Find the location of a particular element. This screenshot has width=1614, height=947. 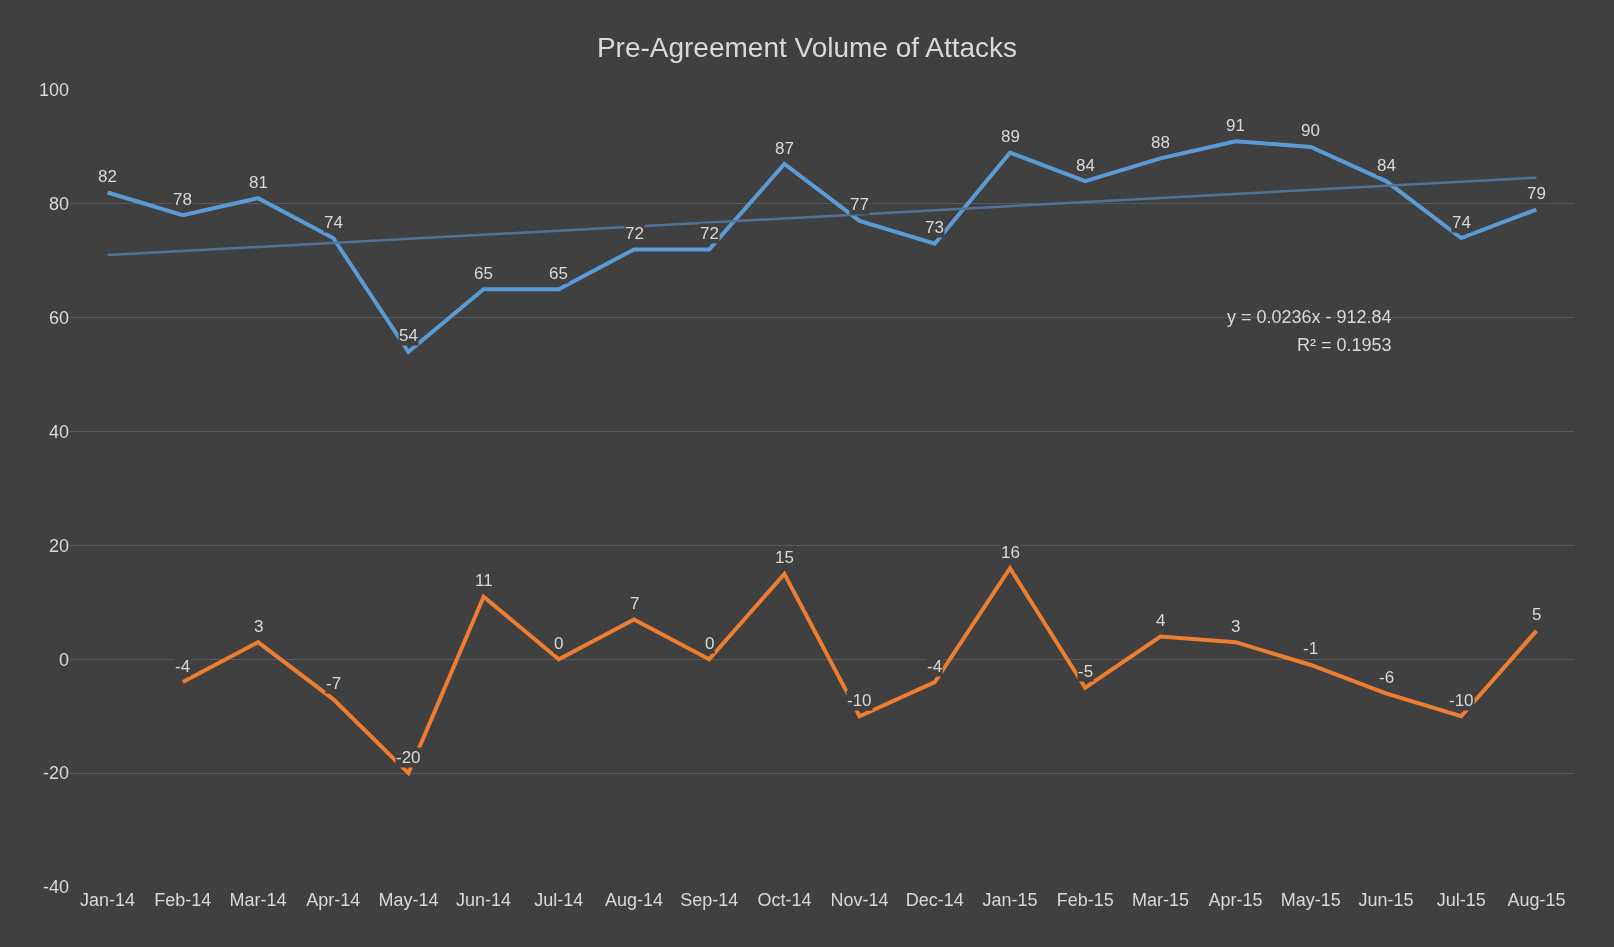

data-label: 4 is located at coordinates (1161, 620).